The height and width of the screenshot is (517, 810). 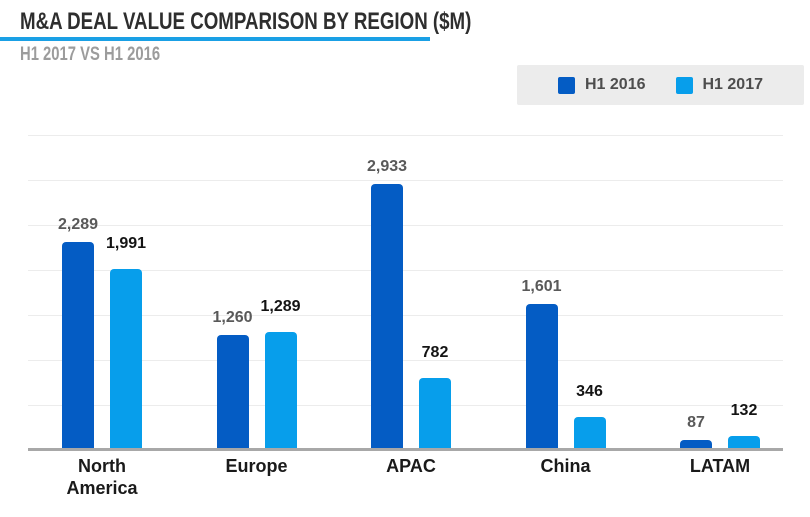 What do you see at coordinates (232, 391) in the screenshot?
I see `bar-h1-2016-europe` at bounding box center [232, 391].